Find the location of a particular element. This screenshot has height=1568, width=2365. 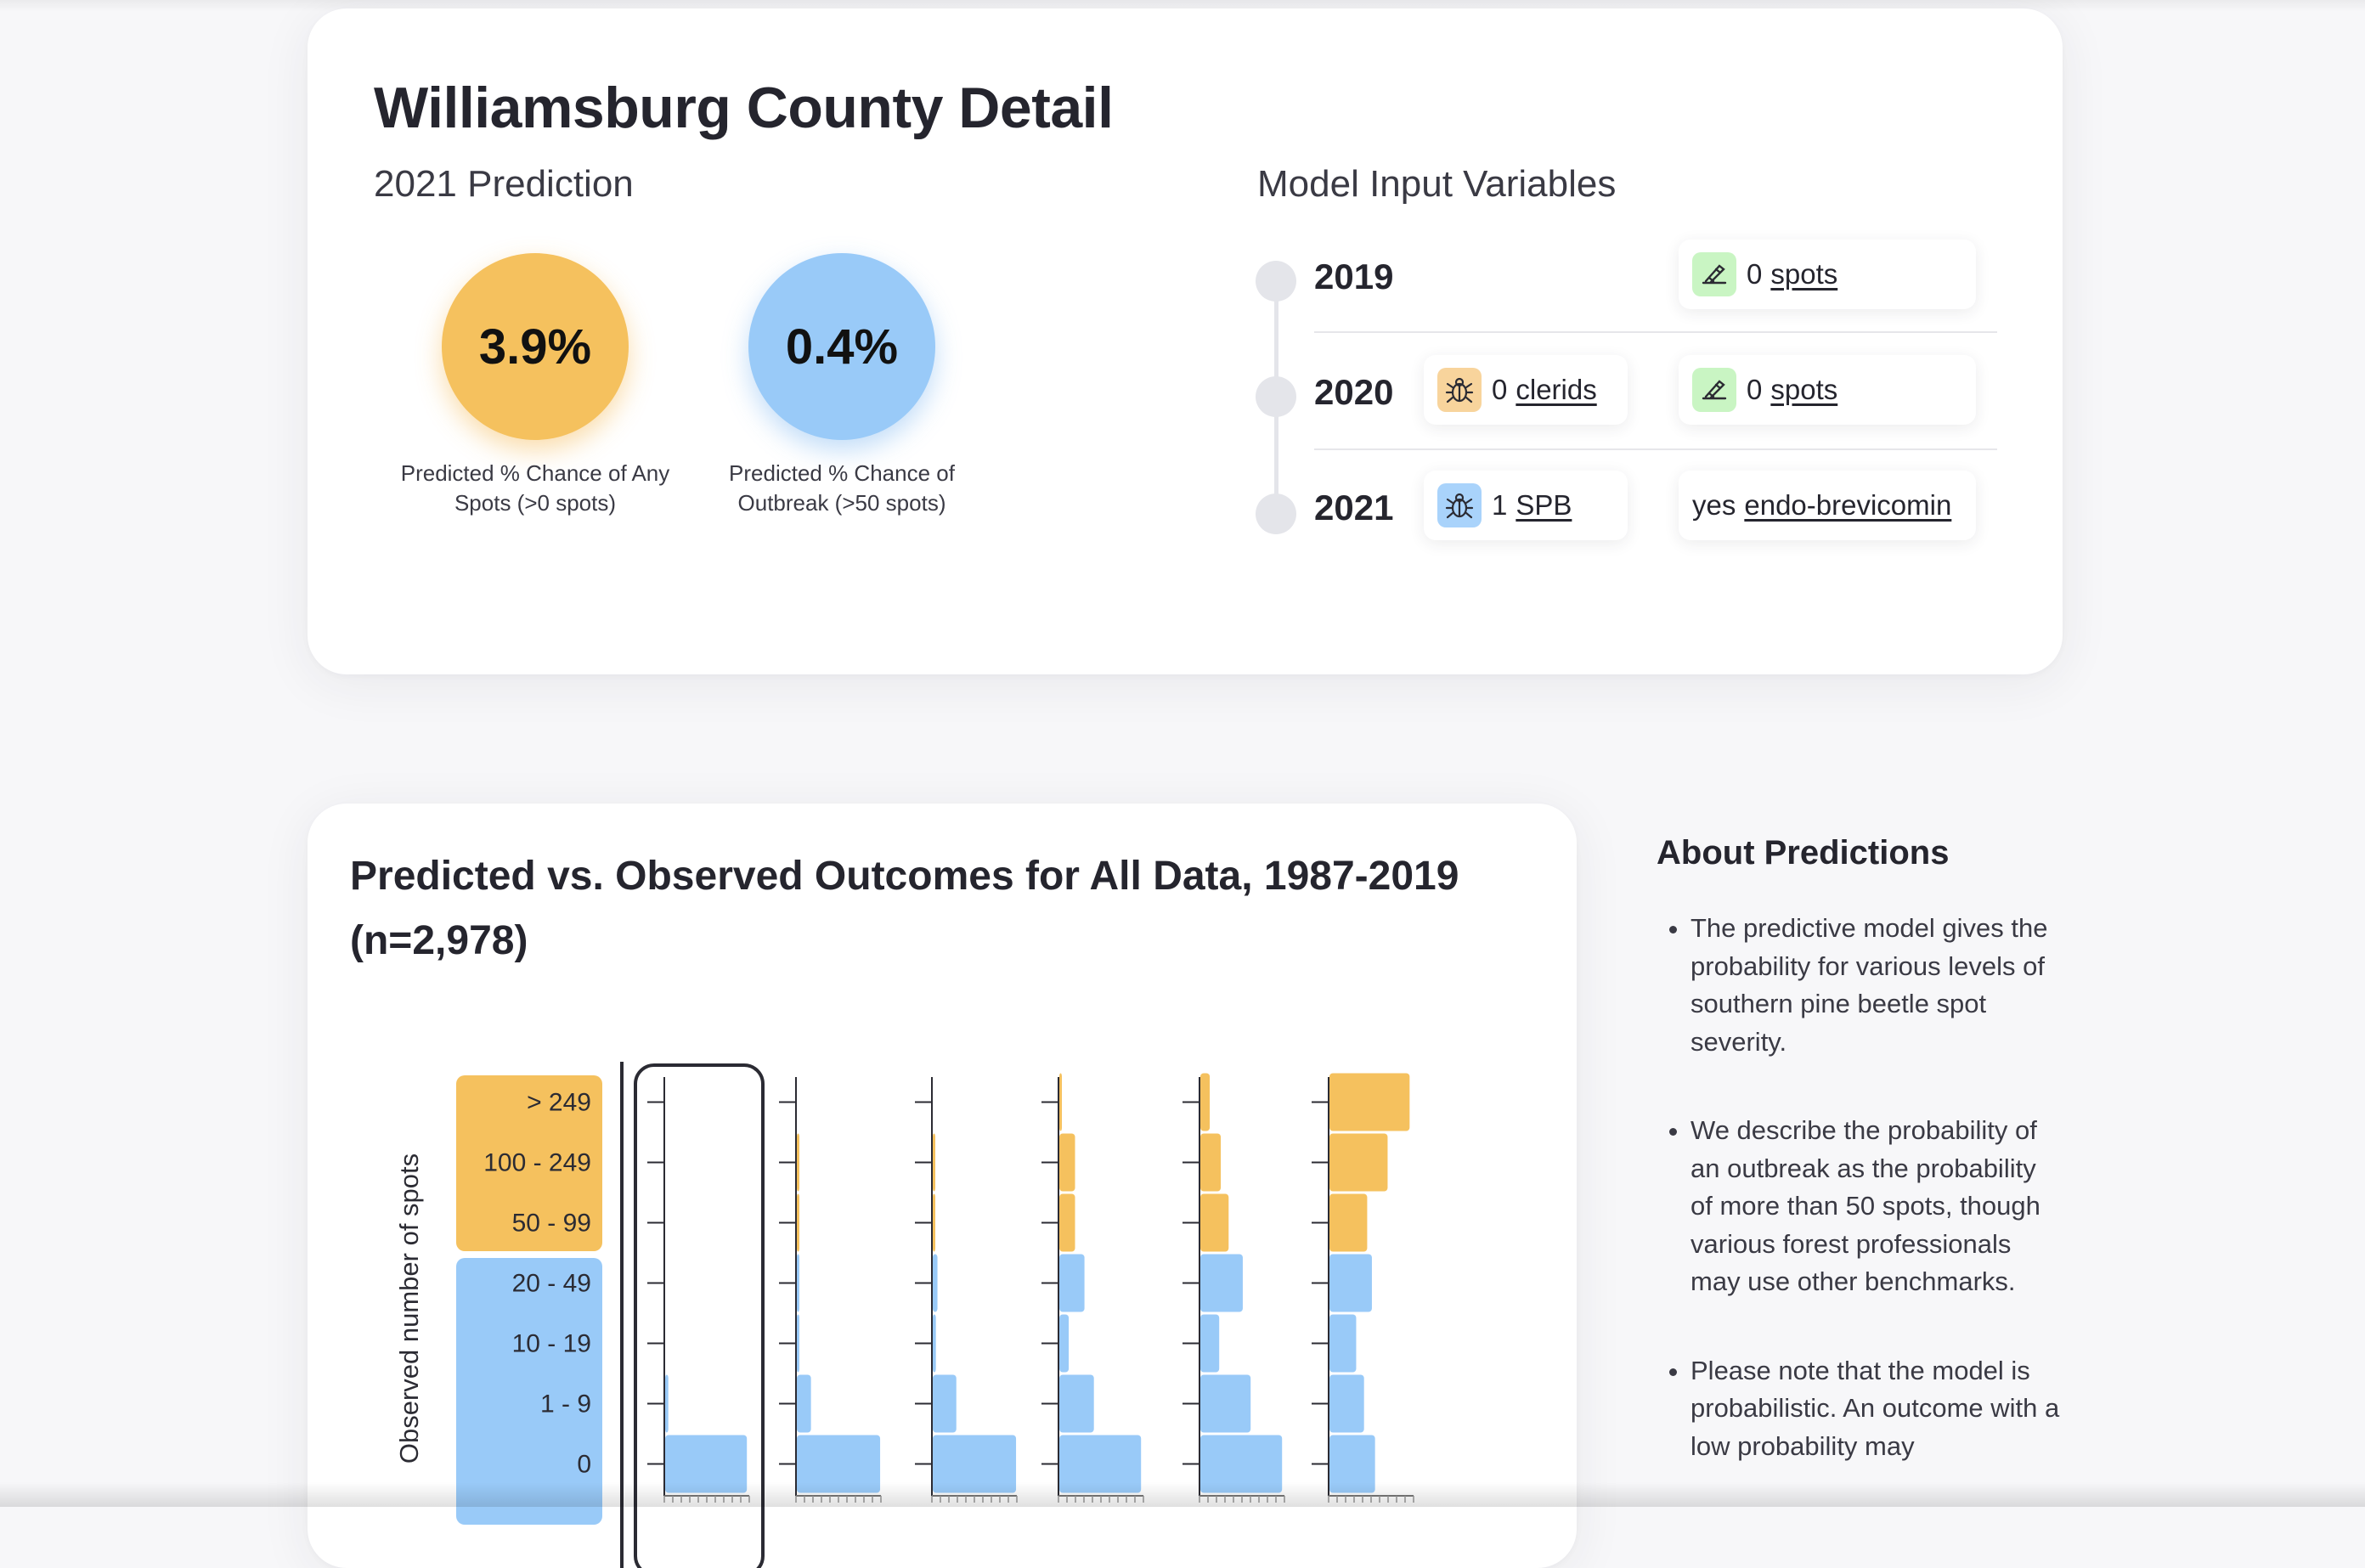

about-title: About Predictions is located at coordinates (1803, 853).